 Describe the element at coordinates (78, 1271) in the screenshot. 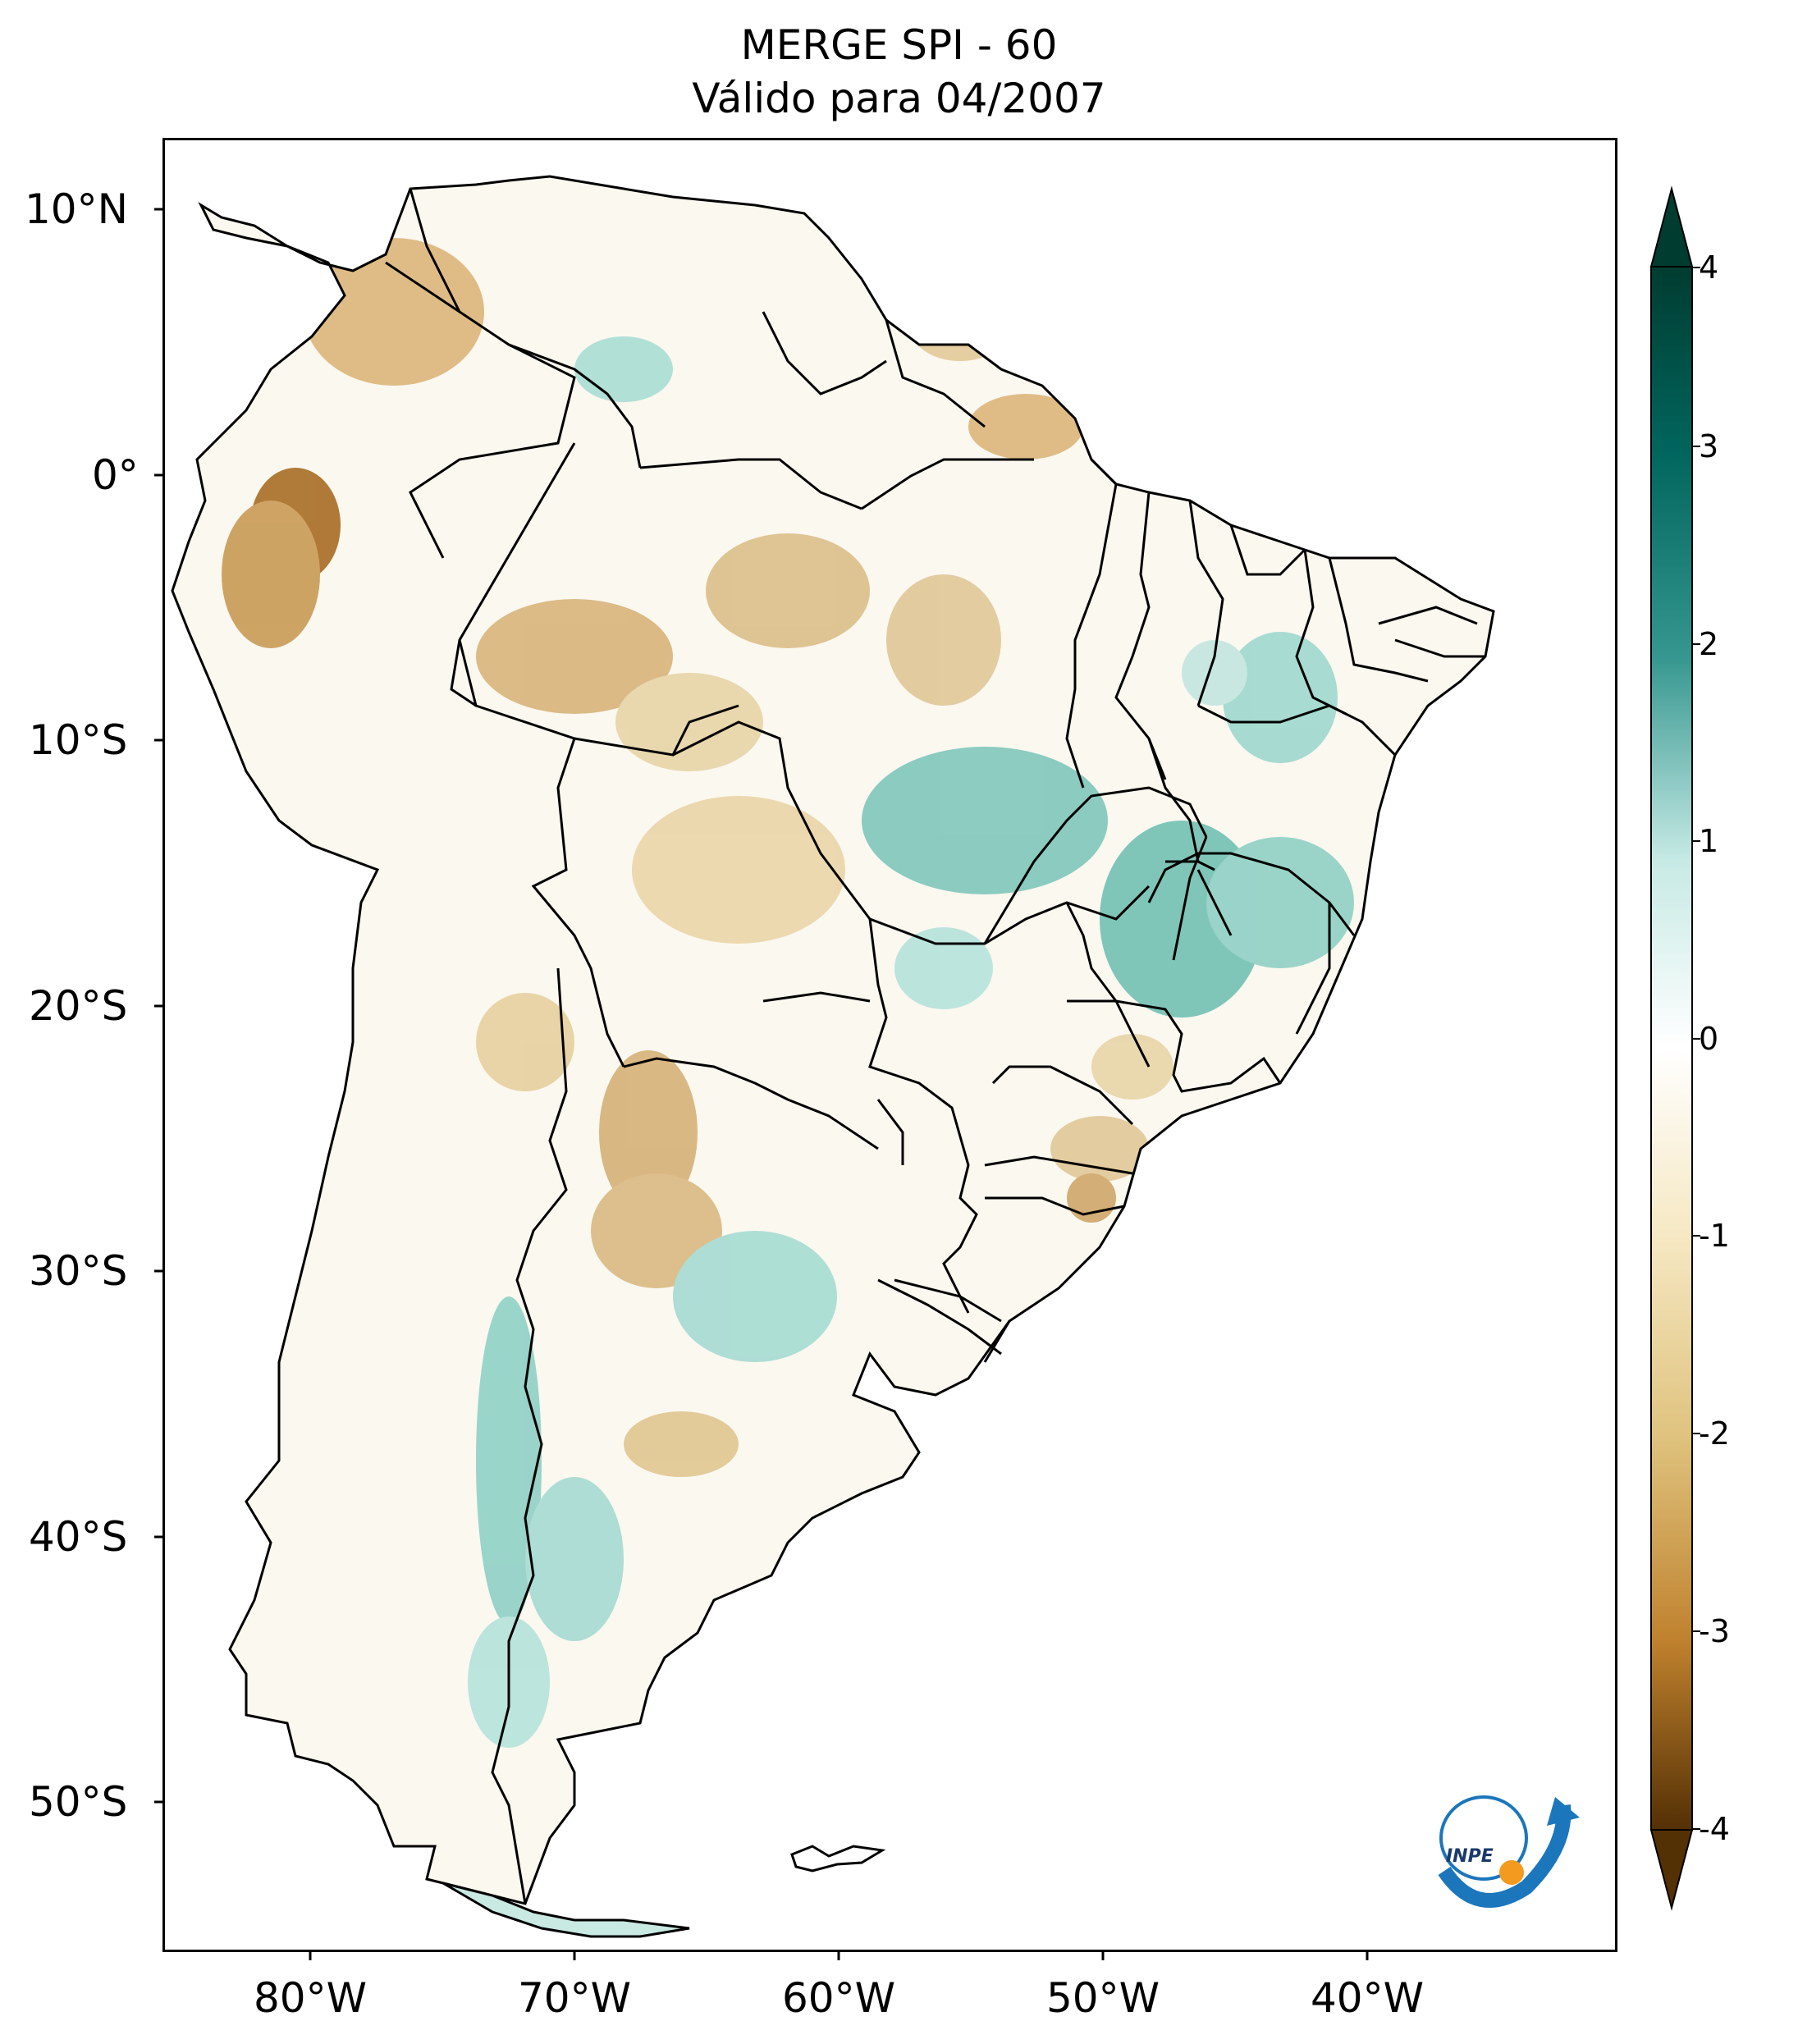

I see `lat-label-30s: 30°S` at that location.